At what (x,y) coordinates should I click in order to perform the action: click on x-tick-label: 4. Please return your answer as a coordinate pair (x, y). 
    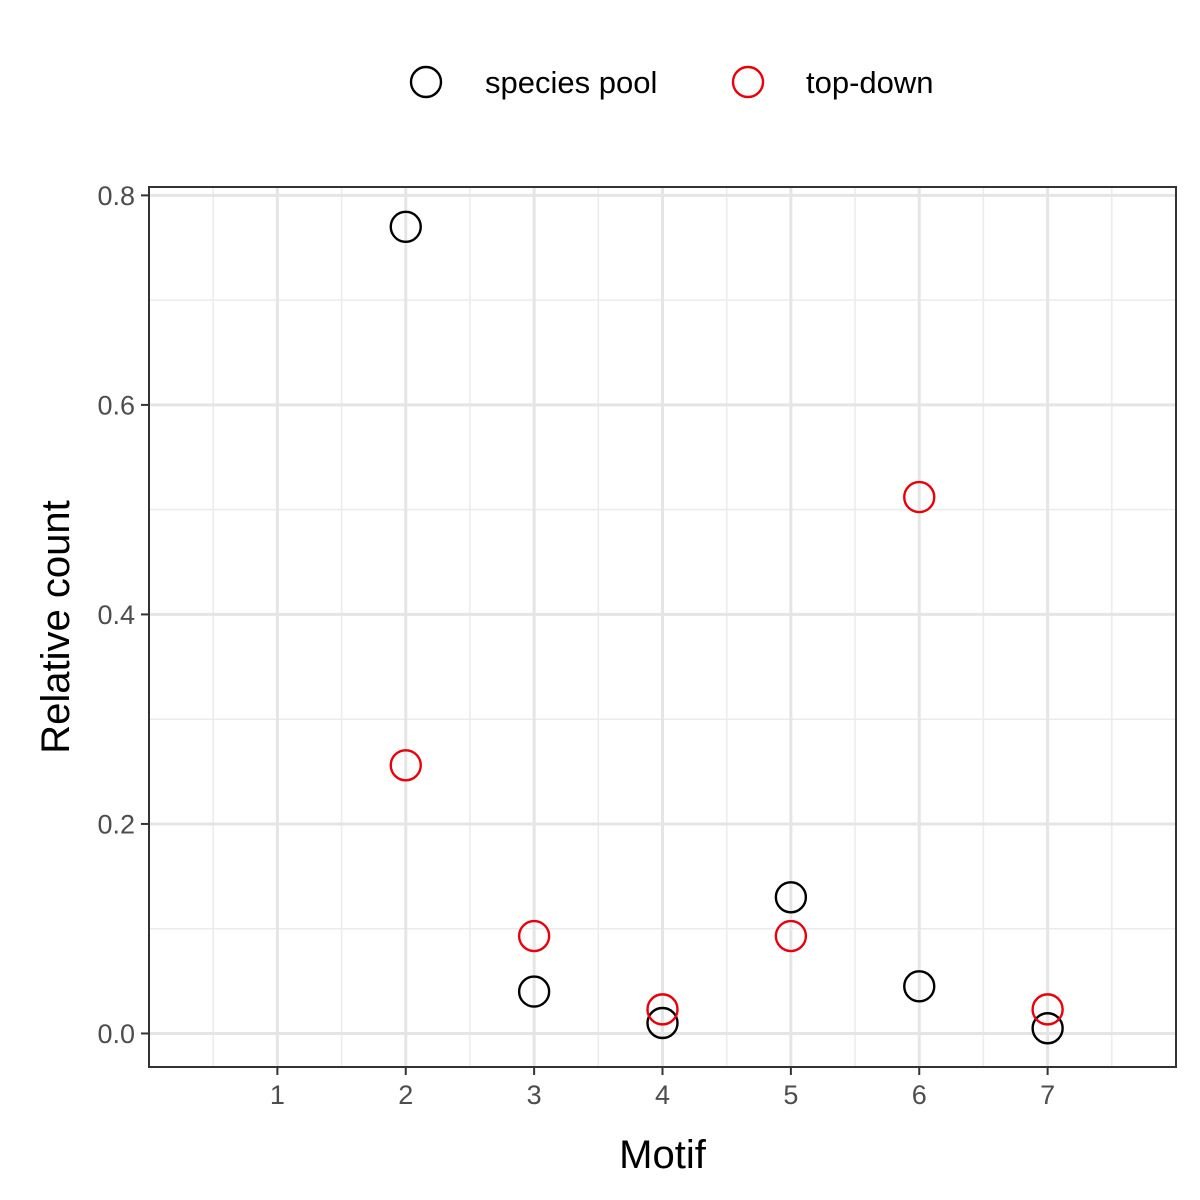
    Looking at the image, I should click on (662, 1095).